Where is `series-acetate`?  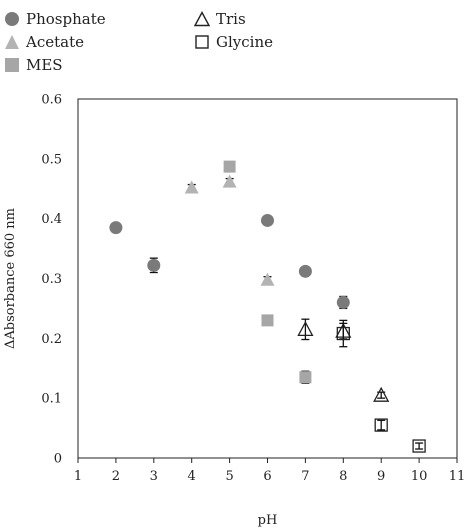 series-acetate is located at coordinates (229, 230).